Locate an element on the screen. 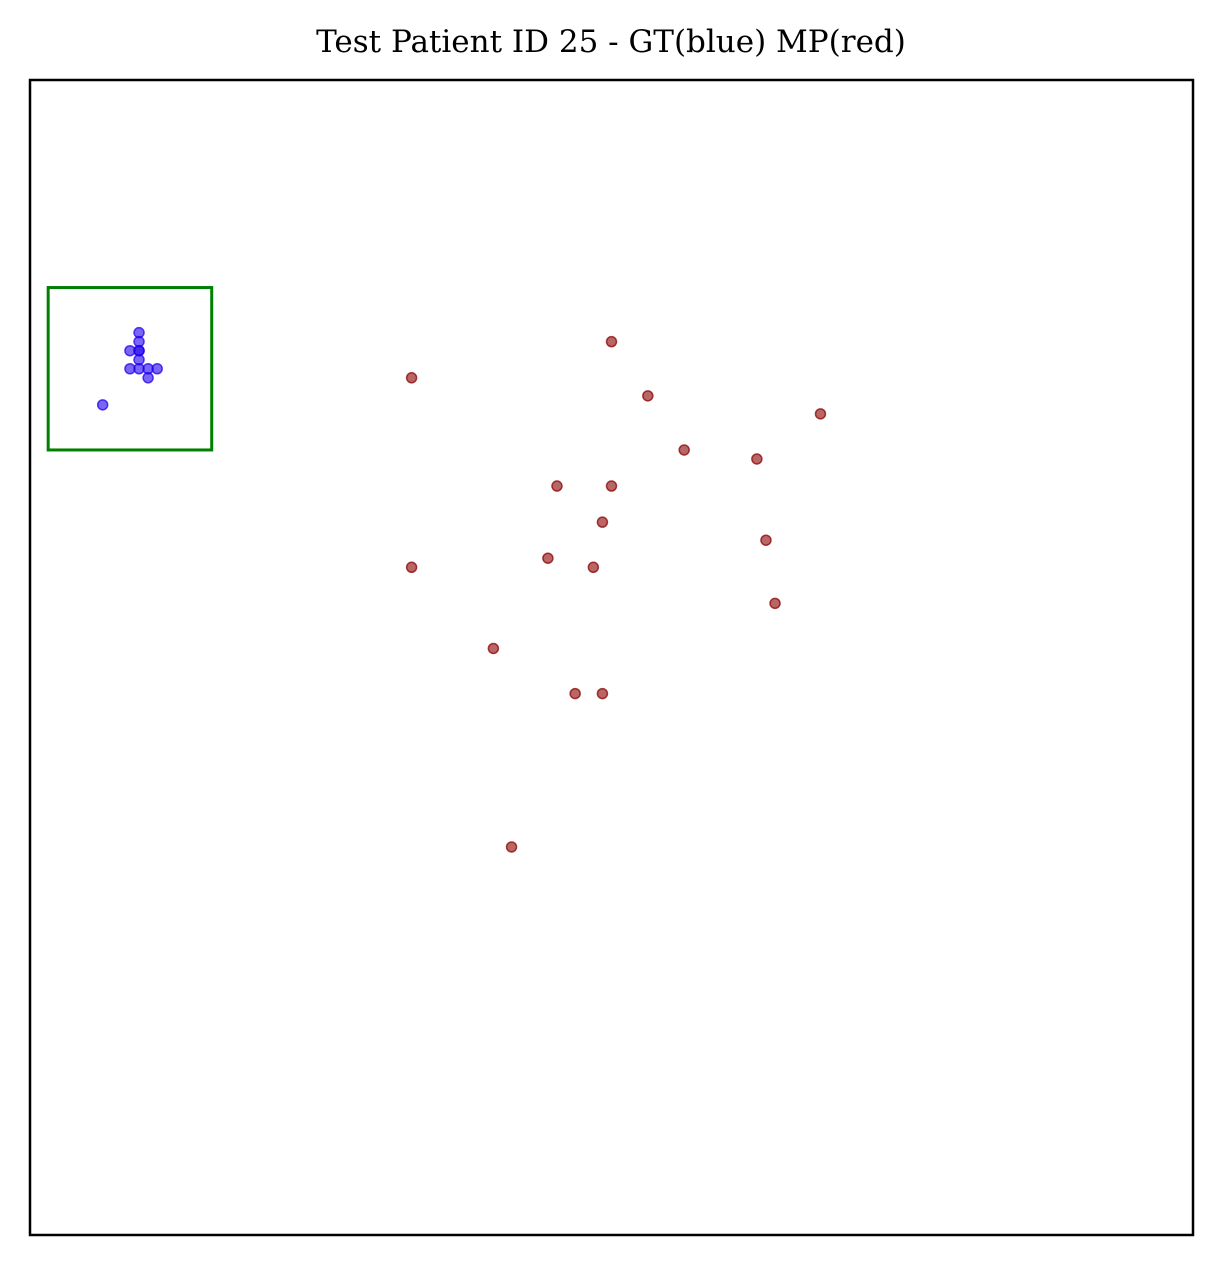  series-mp is located at coordinates (616, 594).